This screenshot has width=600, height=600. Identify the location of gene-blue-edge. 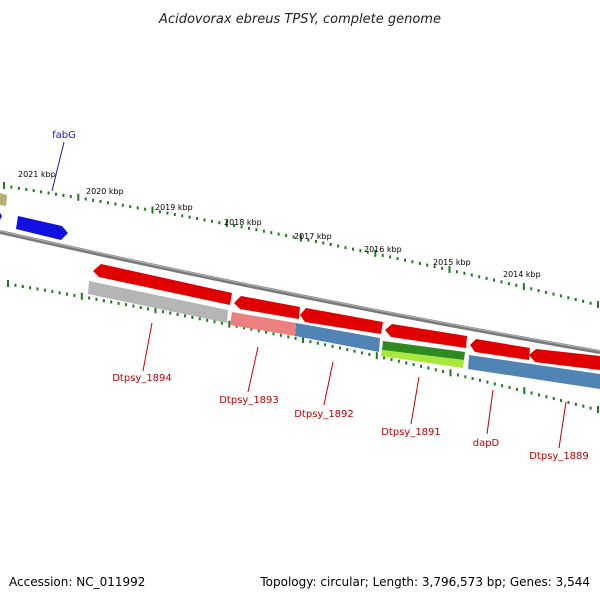
(1, 216).